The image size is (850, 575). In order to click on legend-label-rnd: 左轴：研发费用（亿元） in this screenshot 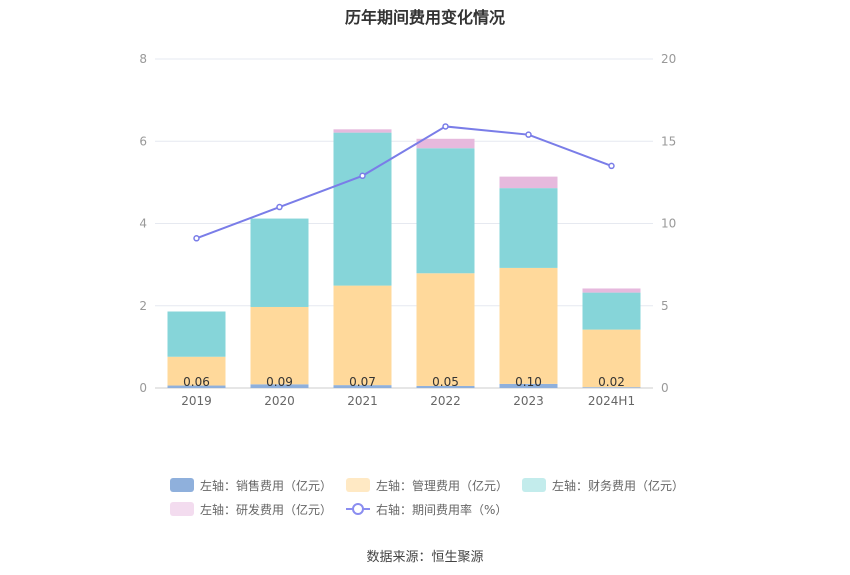, I will do `click(266, 509)`.